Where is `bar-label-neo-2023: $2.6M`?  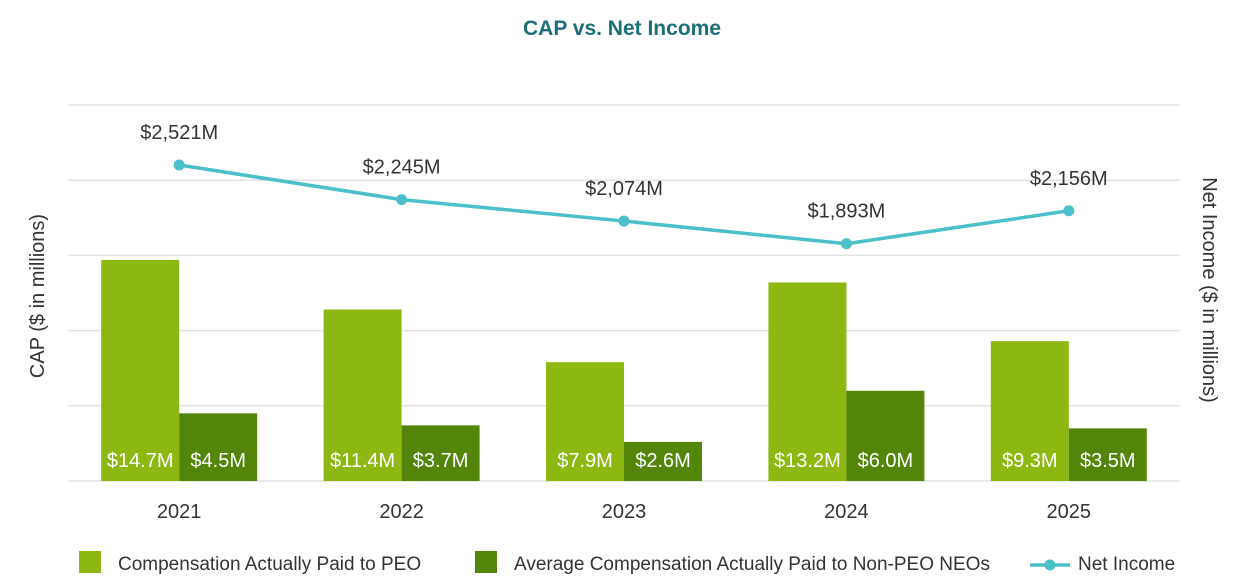
bar-label-neo-2023: $2.6M is located at coordinates (663, 461).